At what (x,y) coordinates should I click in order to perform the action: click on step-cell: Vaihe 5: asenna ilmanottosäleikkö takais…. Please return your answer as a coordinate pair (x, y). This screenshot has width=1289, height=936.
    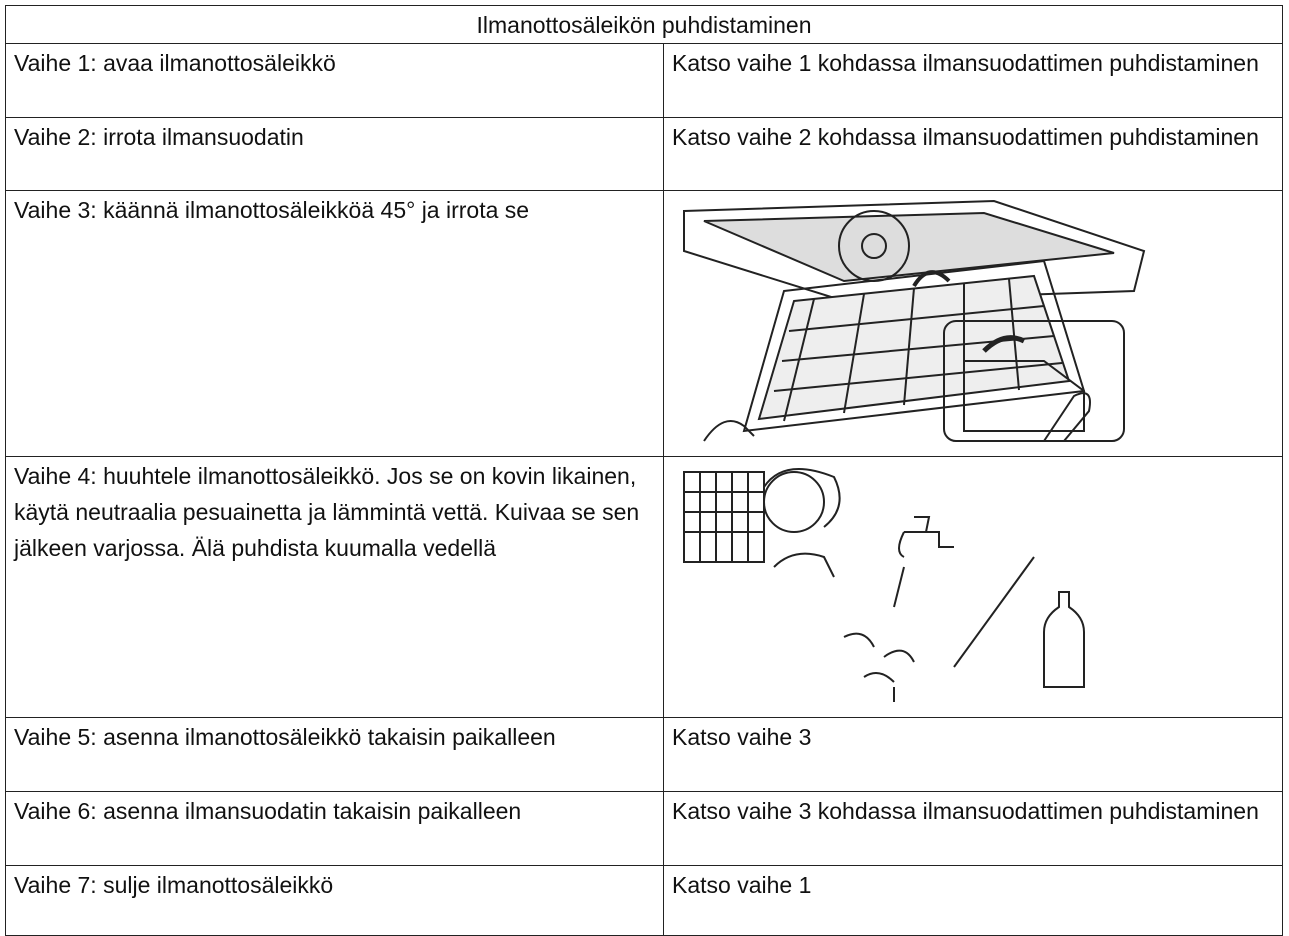
    Looking at the image, I should click on (334, 754).